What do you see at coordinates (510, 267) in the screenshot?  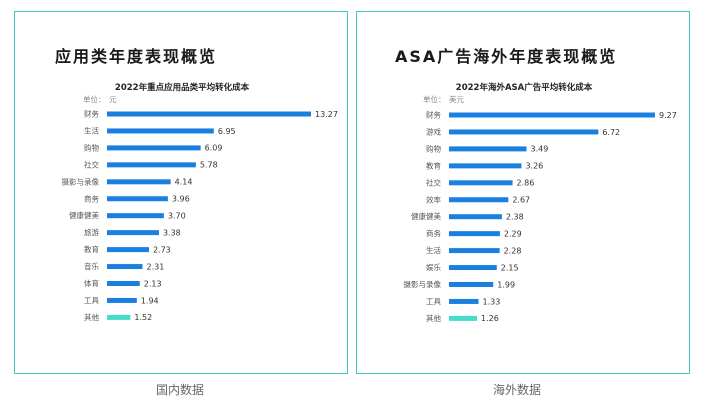 I see `value-label: 2.15` at bounding box center [510, 267].